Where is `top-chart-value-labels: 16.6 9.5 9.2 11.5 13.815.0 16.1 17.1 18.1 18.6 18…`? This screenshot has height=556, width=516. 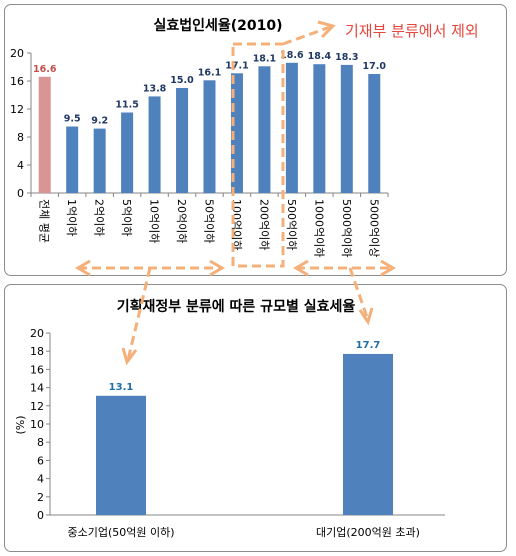
top-chart-value-labels: 16.6 9.5 9.2 11.5 13.815.0 16.1 17.1 18.1 18.6 18… is located at coordinates (209, 88).